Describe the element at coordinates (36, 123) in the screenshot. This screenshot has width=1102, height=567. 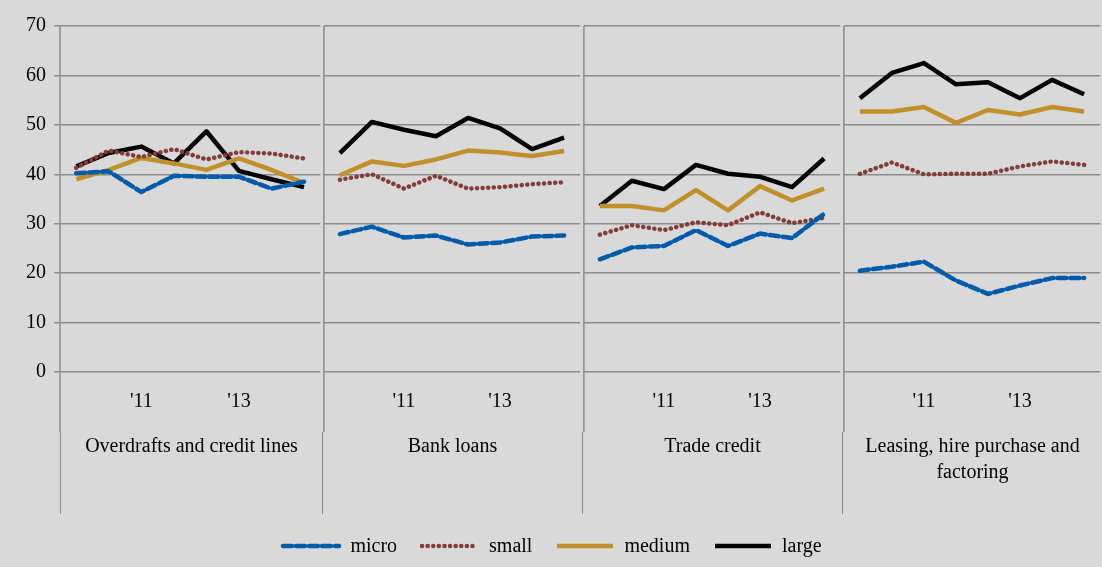
I see `y-tick-label: 50` at that location.